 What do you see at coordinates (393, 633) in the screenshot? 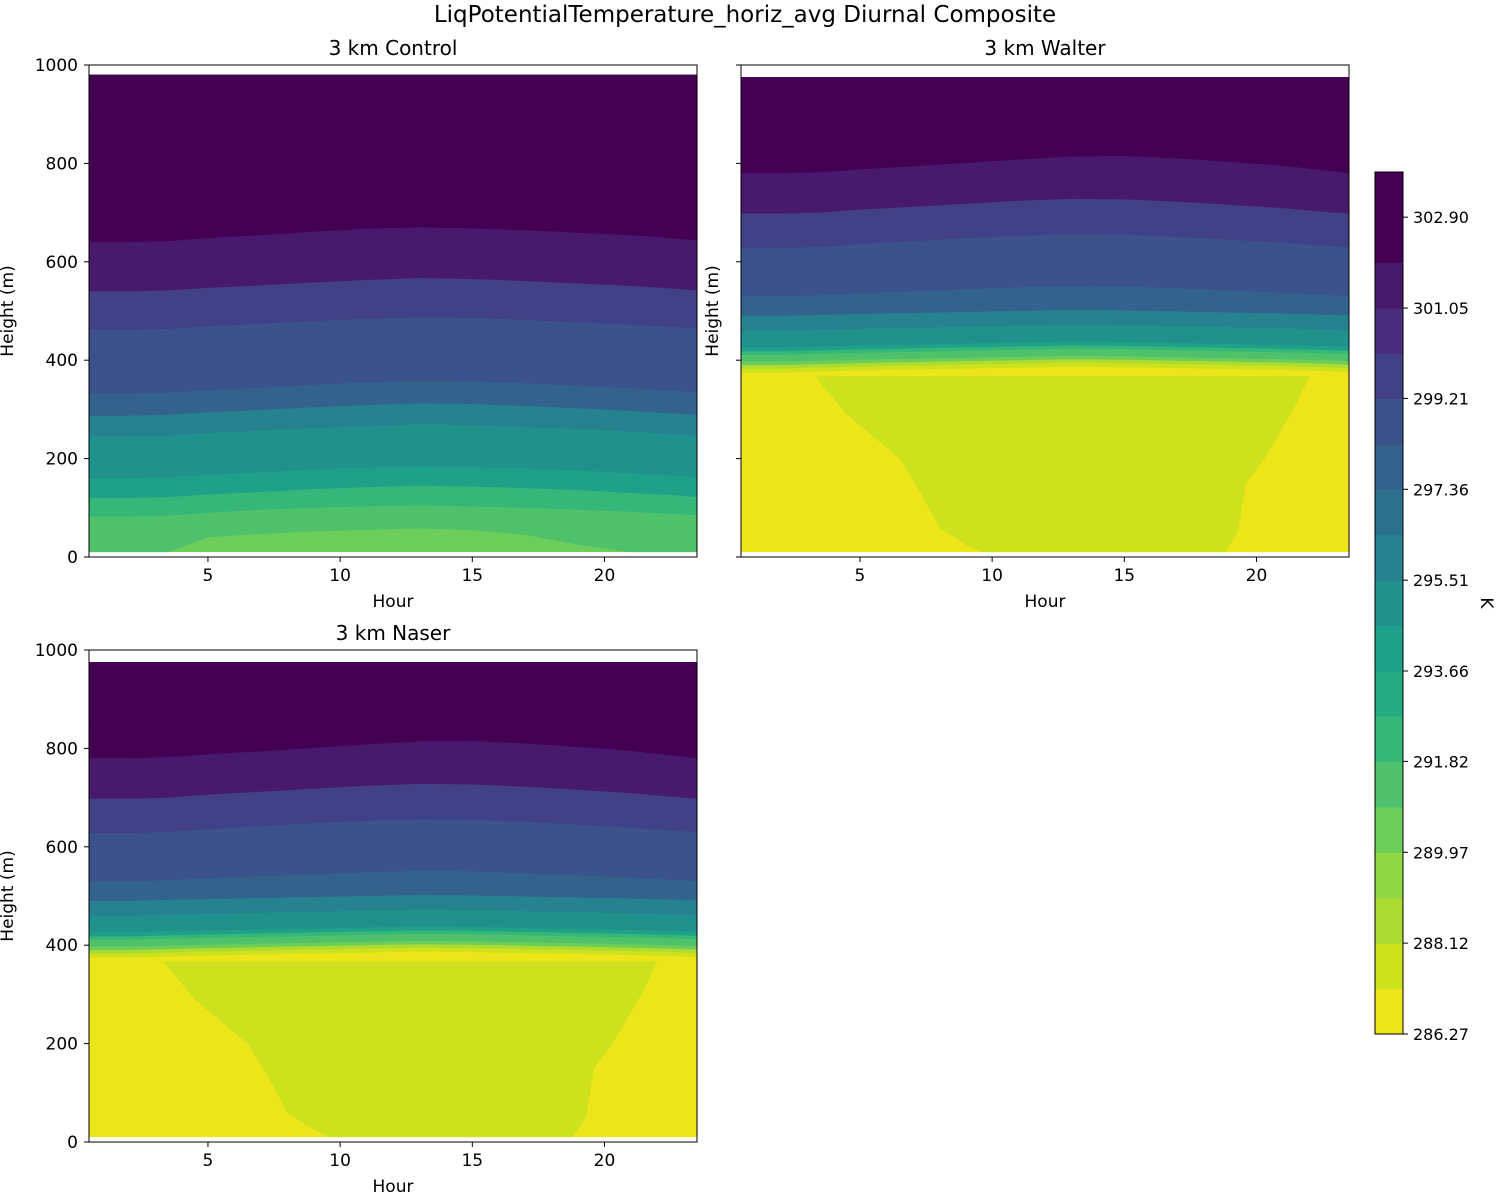
I see `subplot-title: 3 km Naser` at bounding box center [393, 633].